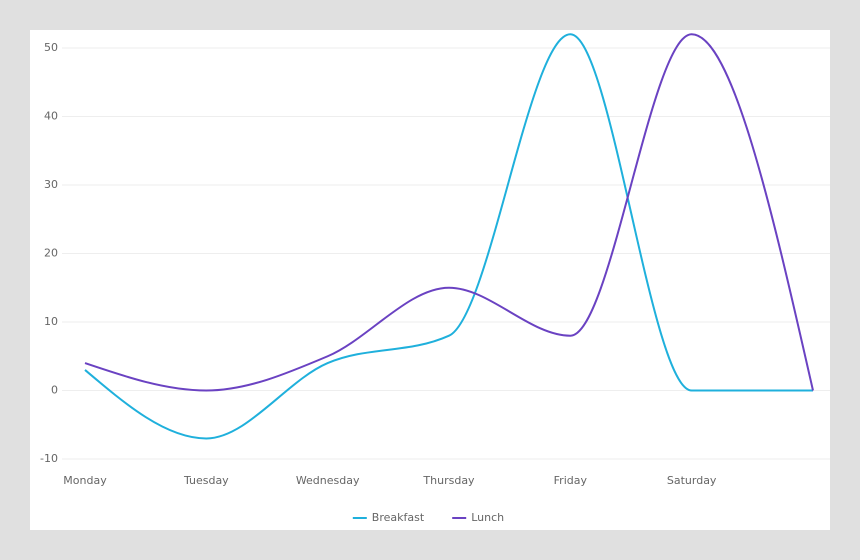  Describe the element at coordinates (51, 184) in the screenshot. I see `y-tick-label: 30` at that location.